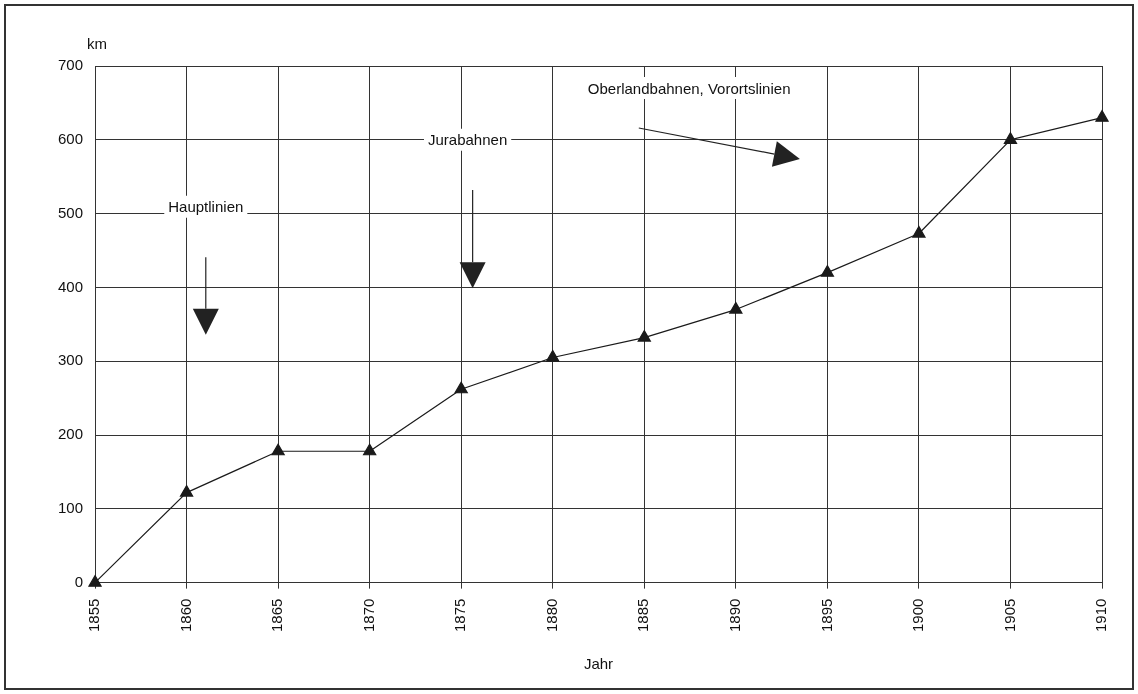 This screenshot has height=694, width=1138. Describe the element at coordinates (94, 615) in the screenshot. I see `x-tick-label: 1855` at that location.